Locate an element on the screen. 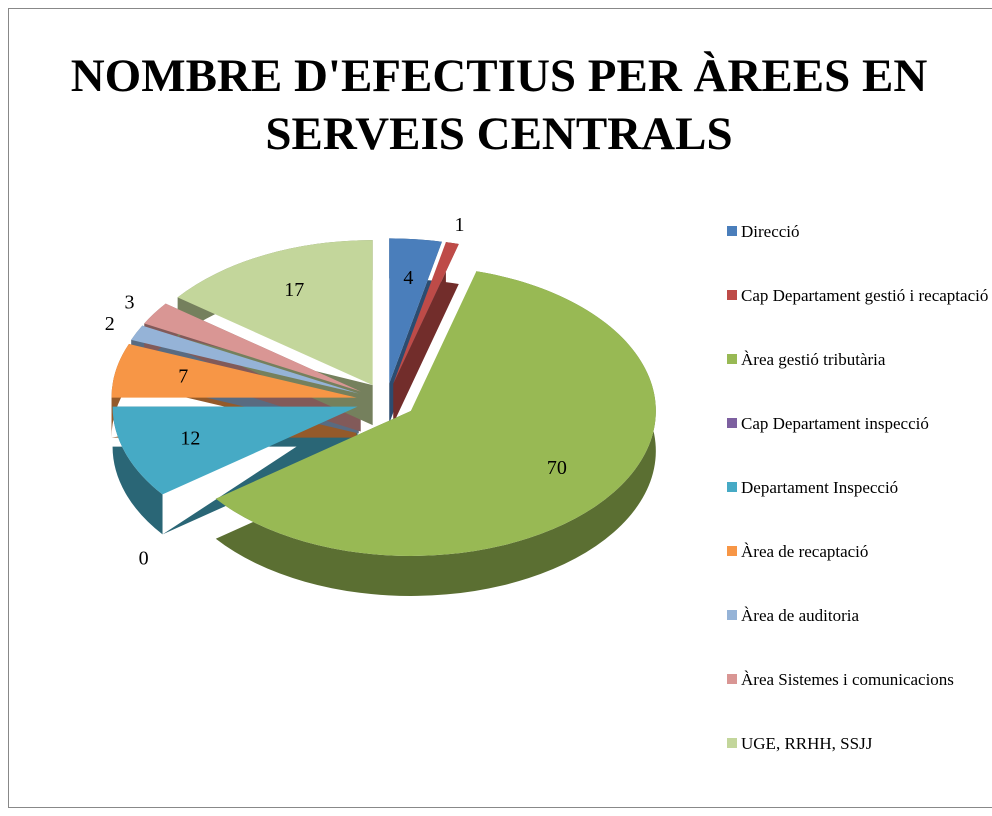 This screenshot has width=992, height=816. legend-item: Àrea gestió tributària is located at coordinates (859, 359).